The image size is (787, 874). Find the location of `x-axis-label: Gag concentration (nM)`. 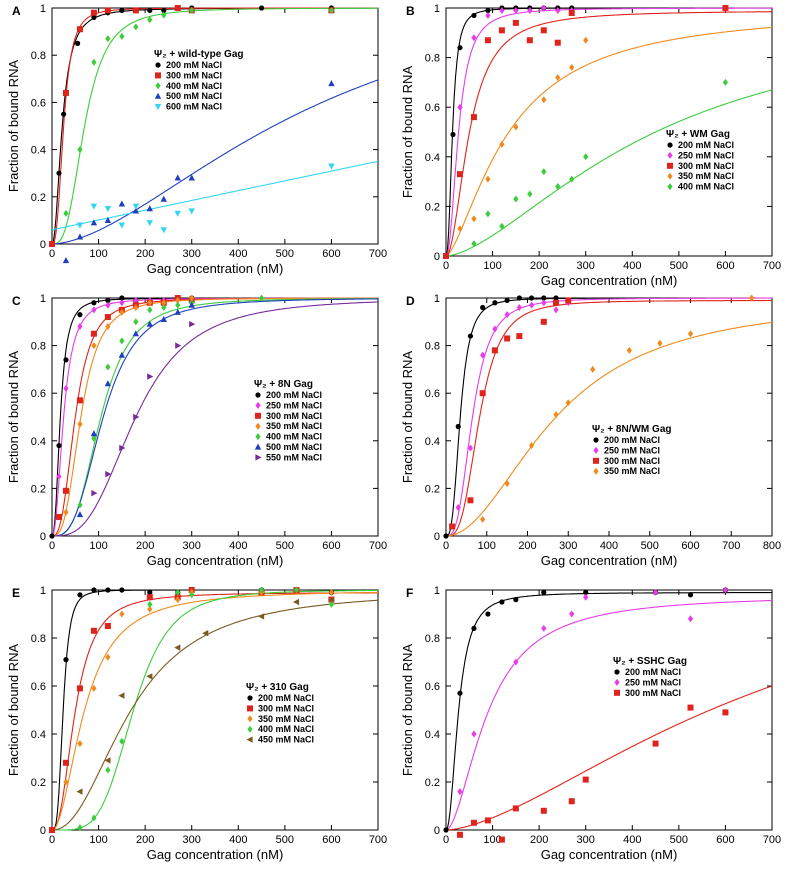

x-axis-label: Gag concentration (nM) is located at coordinates (215, 854).